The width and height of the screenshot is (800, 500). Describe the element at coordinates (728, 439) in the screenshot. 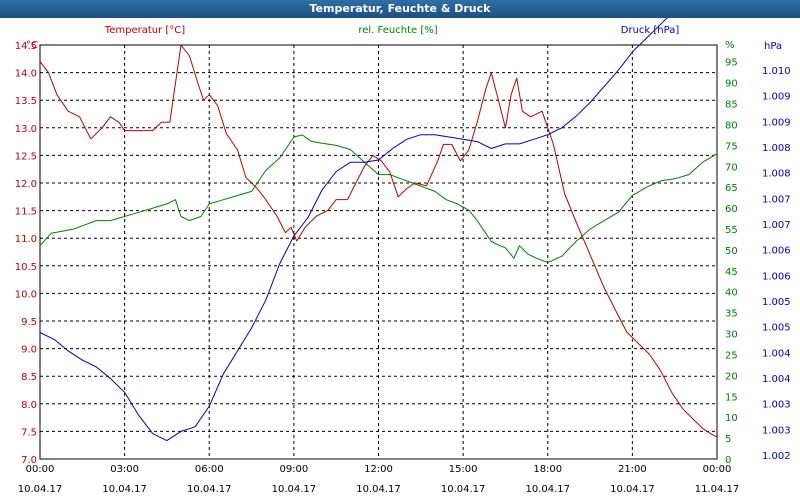

I see `humidity-tick-label: 5` at that location.